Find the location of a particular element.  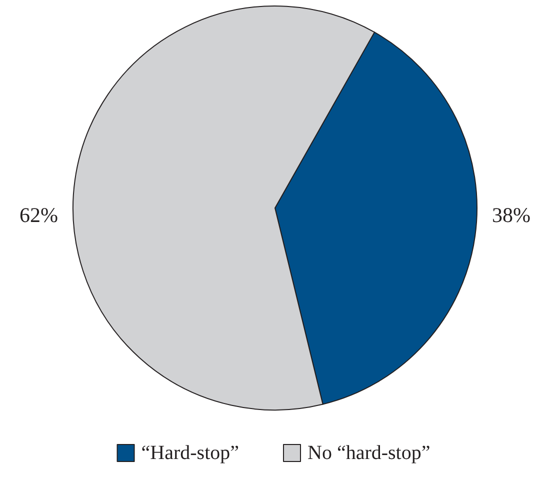

legend-label: “Hard-stop” is located at coordinates (190, 453).